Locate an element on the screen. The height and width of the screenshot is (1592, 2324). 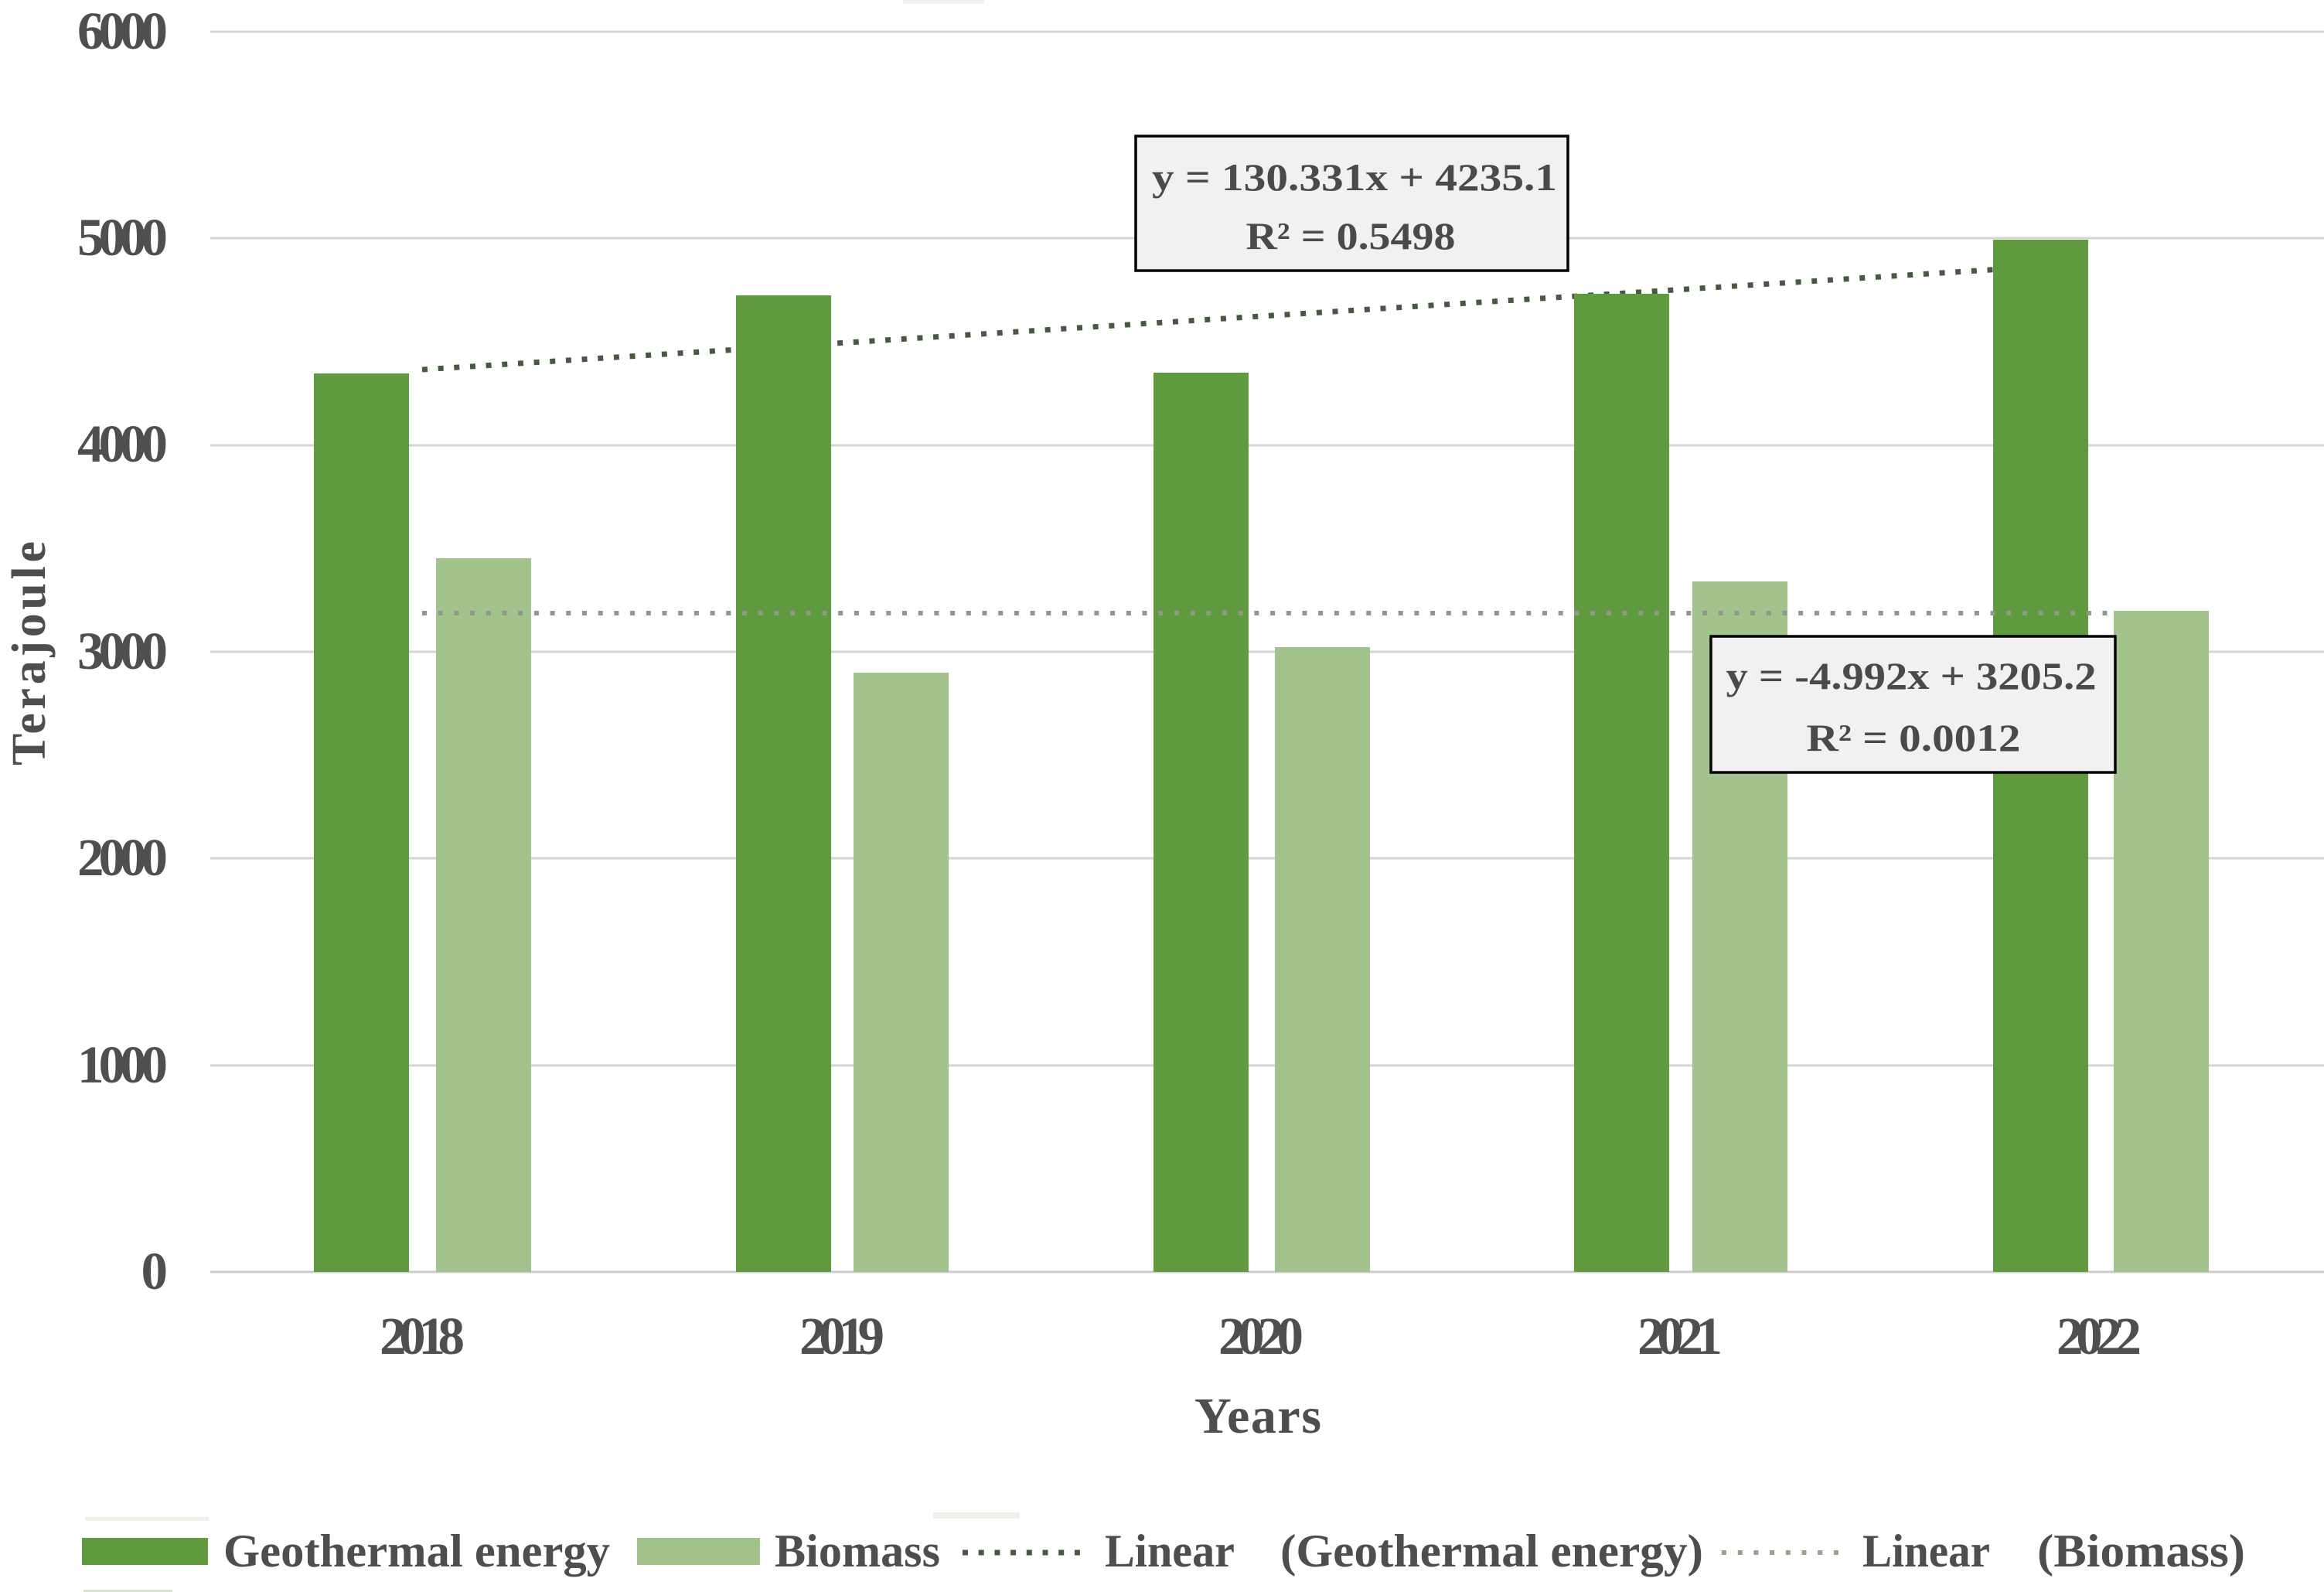
svg-text: y = -4.992x + 3205.2 is located at coordinates (1912, 675).